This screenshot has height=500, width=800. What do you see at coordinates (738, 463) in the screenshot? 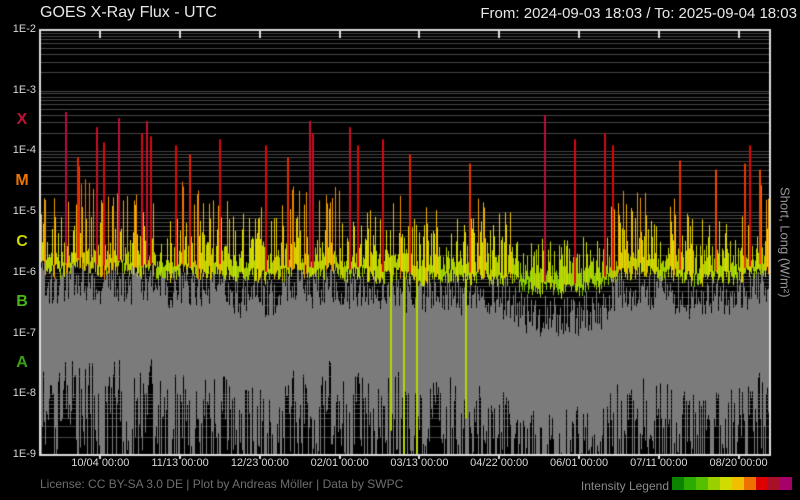
I see `x-tick-label-9: 08/20 00:00` at bounding box center [738, 463].